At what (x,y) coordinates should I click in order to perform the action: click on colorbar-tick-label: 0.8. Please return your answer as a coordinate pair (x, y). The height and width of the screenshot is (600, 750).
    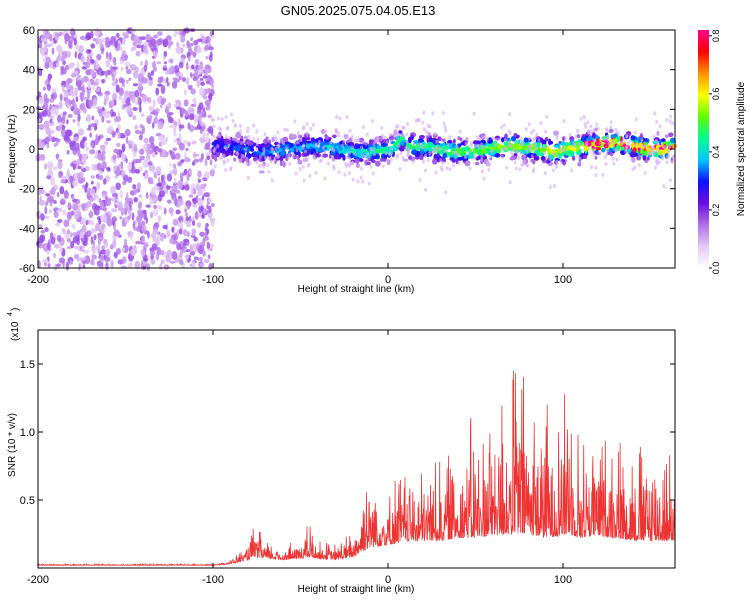
    Looking at the image, I should click on (716, 36).